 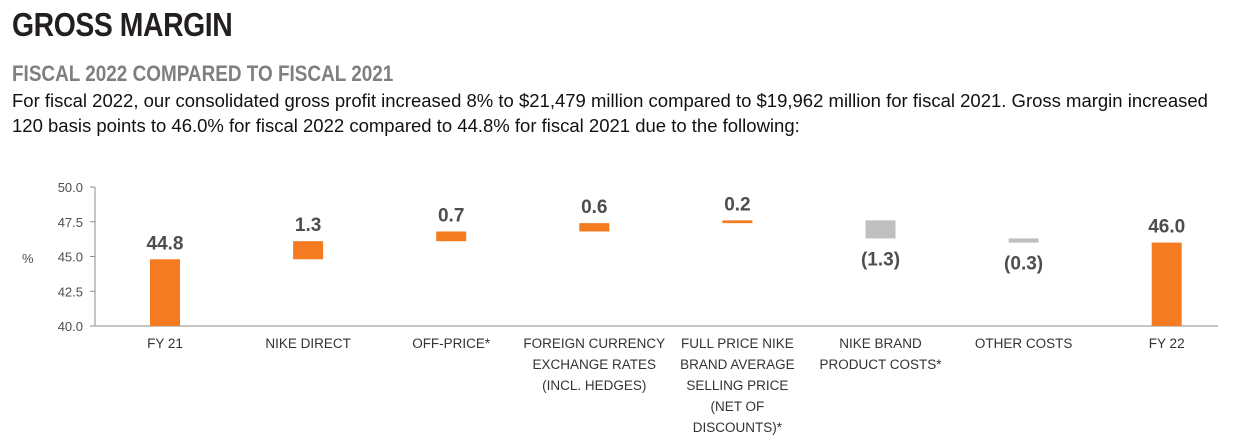 I want to click on category-label-line: FY 22, so click(x=1167, y=343).